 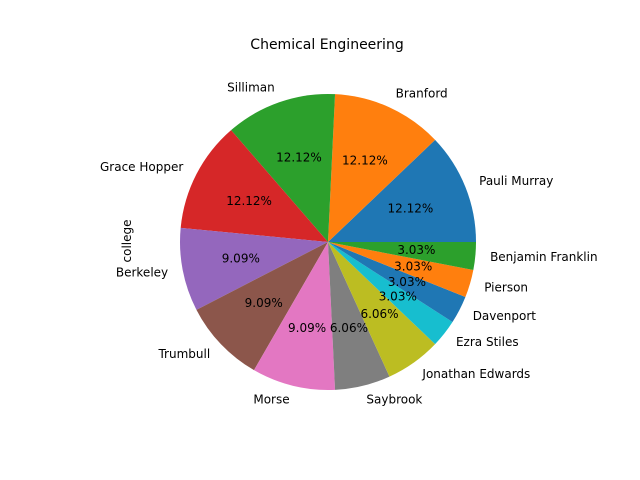 What do you see at coordinates (394, 400) in the screenshot?
I see `slice-label-7: Saybrook` at bounding box center [394, 400].